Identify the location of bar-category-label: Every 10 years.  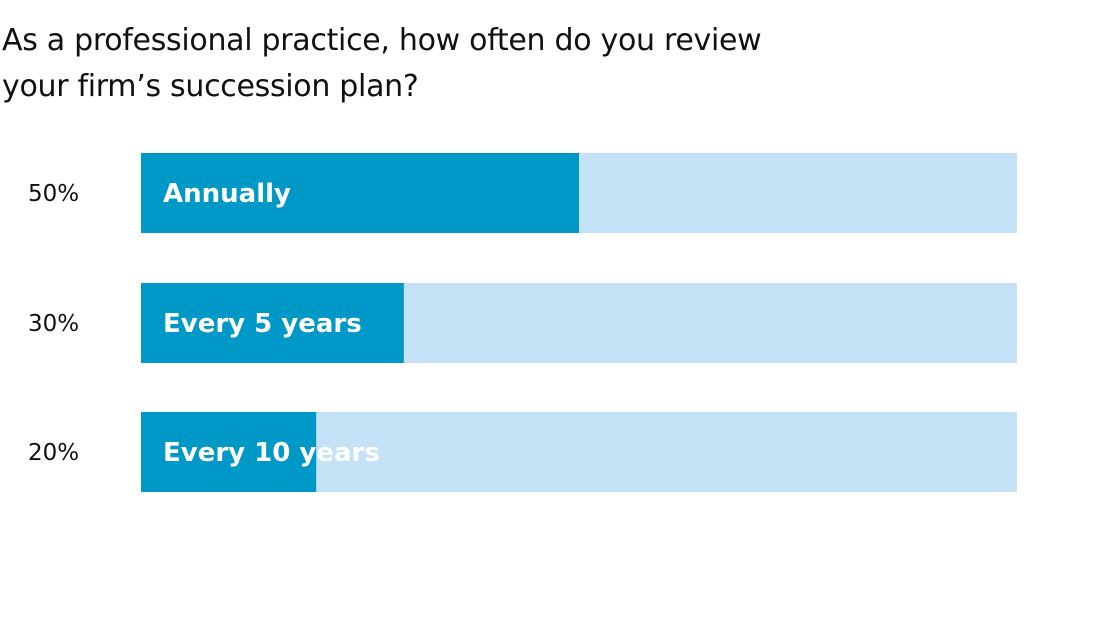
(271, 453).